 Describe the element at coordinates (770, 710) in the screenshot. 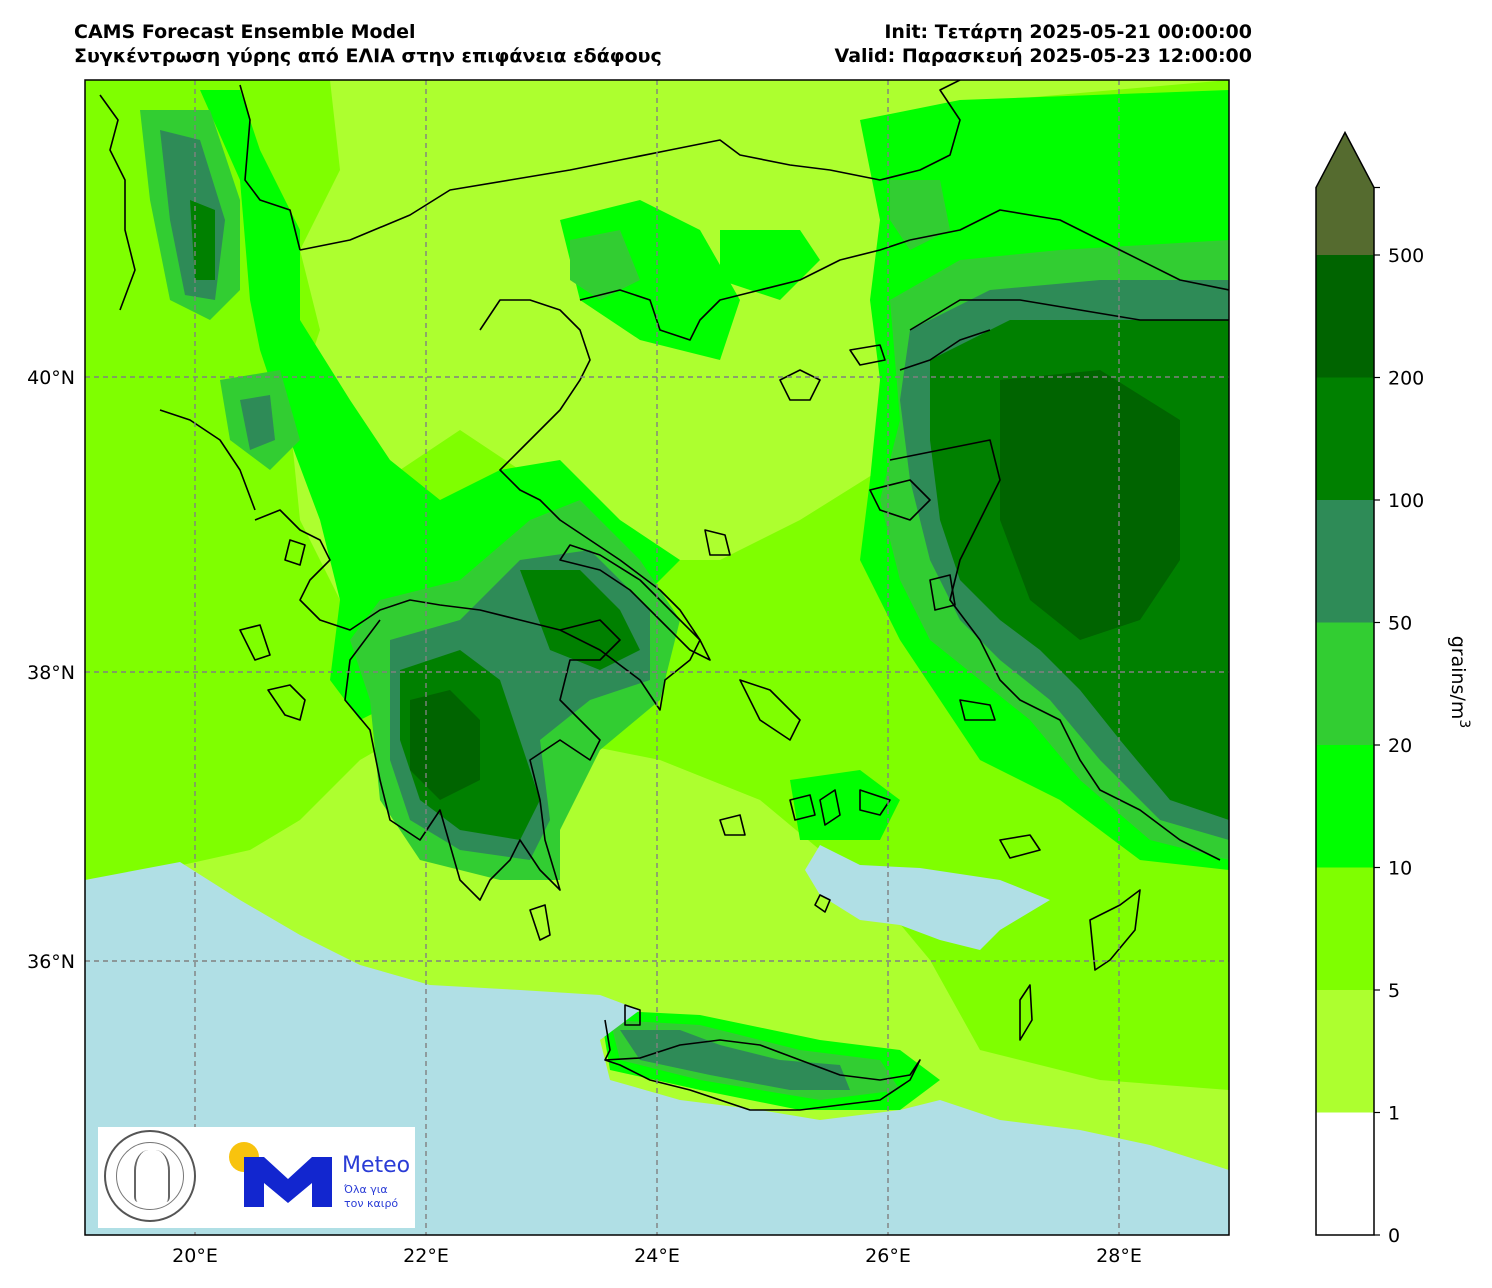

I see `andros-island` at that location.